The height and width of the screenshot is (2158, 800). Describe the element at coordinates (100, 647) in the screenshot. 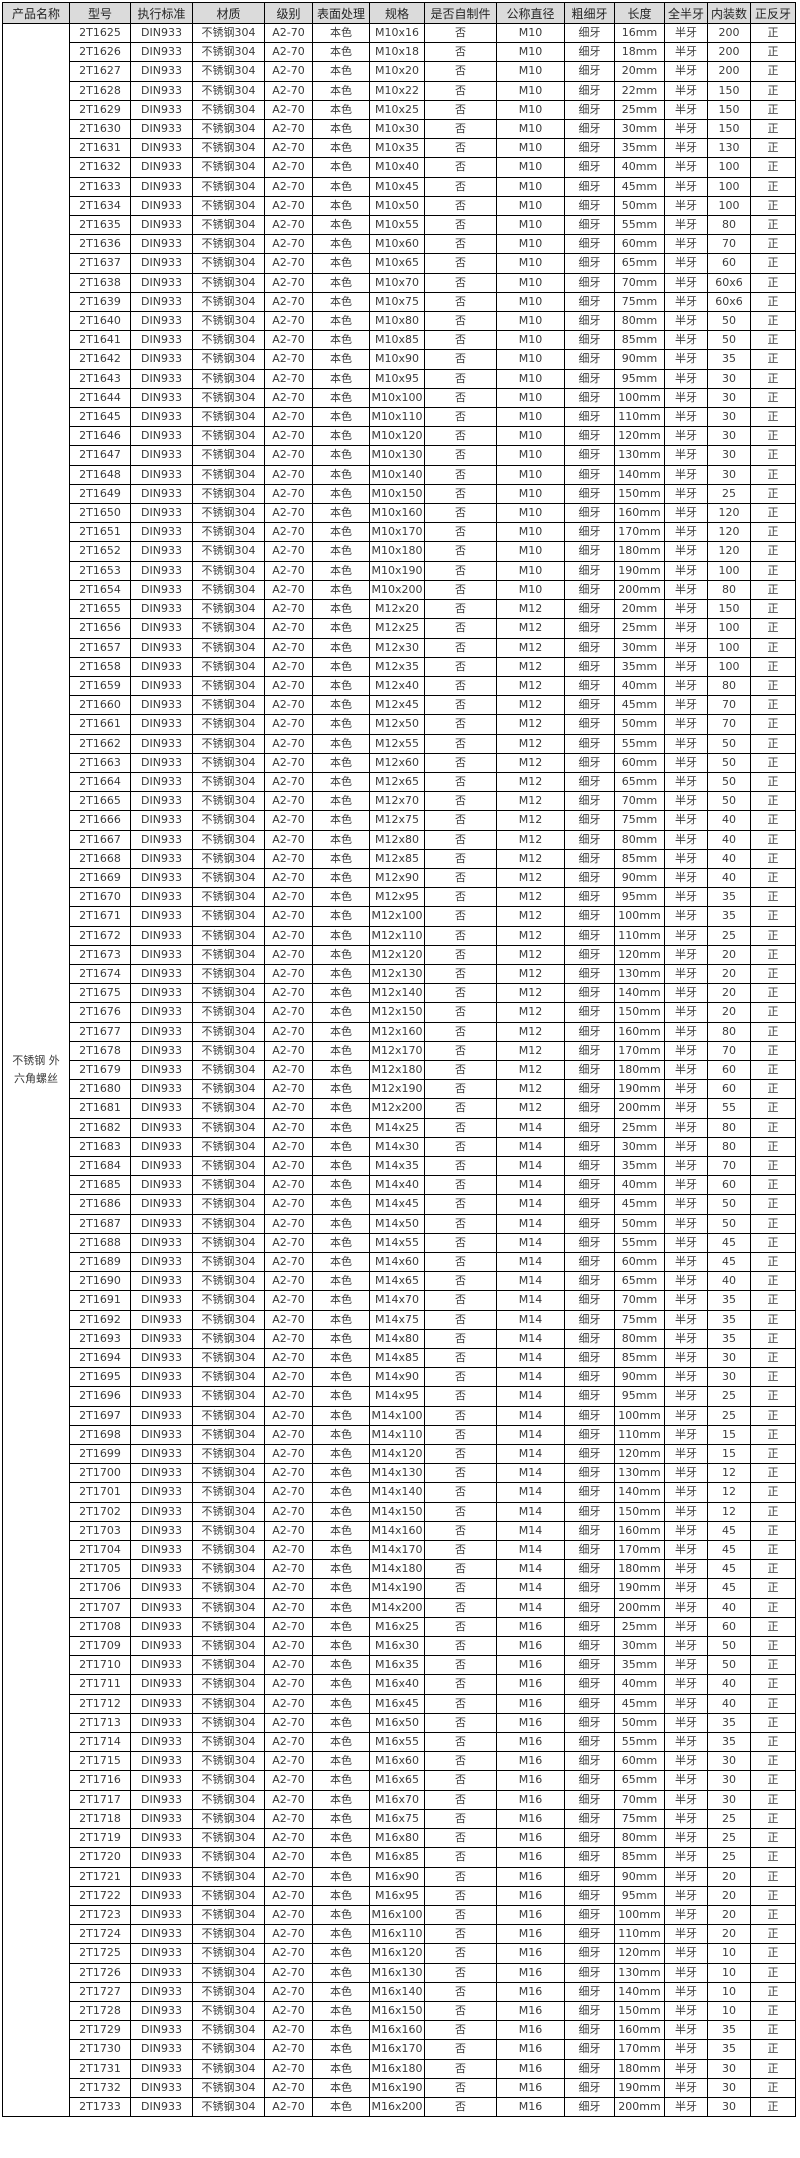

I see `cell-model: 2T1657` at that location.